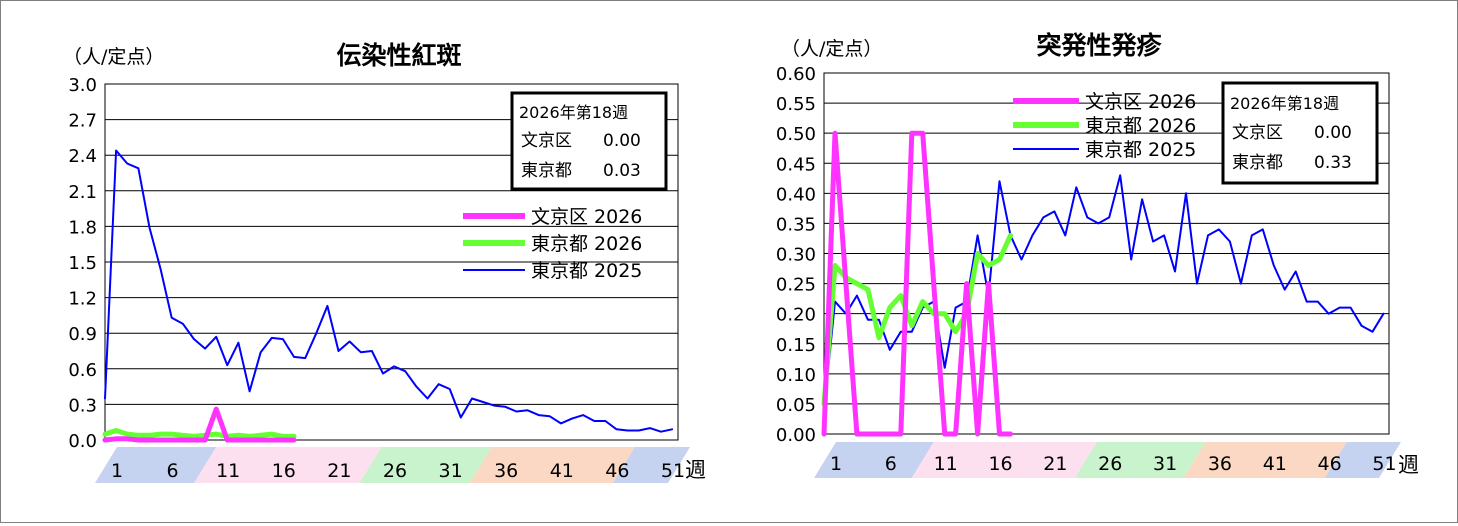 This screenshot has width=1458, height=526. Describe the element at coordinates (1384, 464) in the screenshot. I see `x-tick-label: 51` at that location.